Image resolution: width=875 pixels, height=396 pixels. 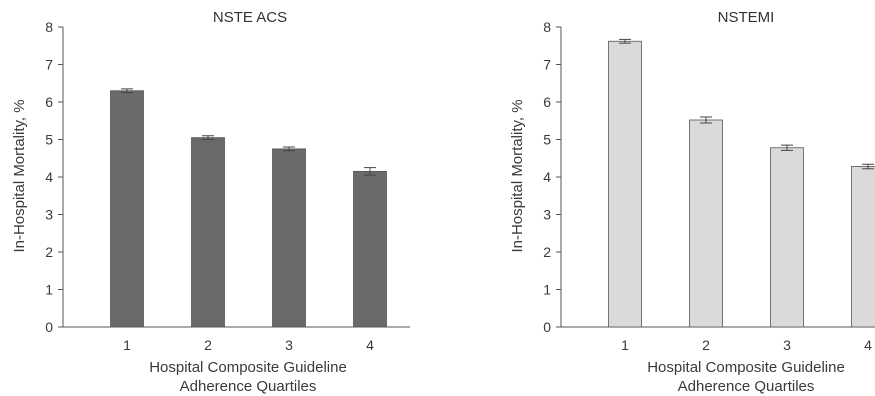 What do you see at coordinates (547, 215) in the screenshot?
I see `chart-2-y-tick-label: 3` at bounding box center [547, 215].